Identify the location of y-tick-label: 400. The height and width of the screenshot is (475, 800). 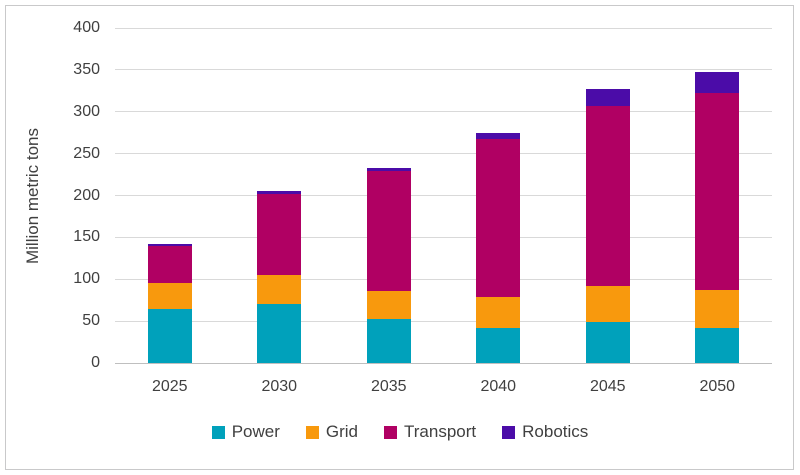
(86, 27).